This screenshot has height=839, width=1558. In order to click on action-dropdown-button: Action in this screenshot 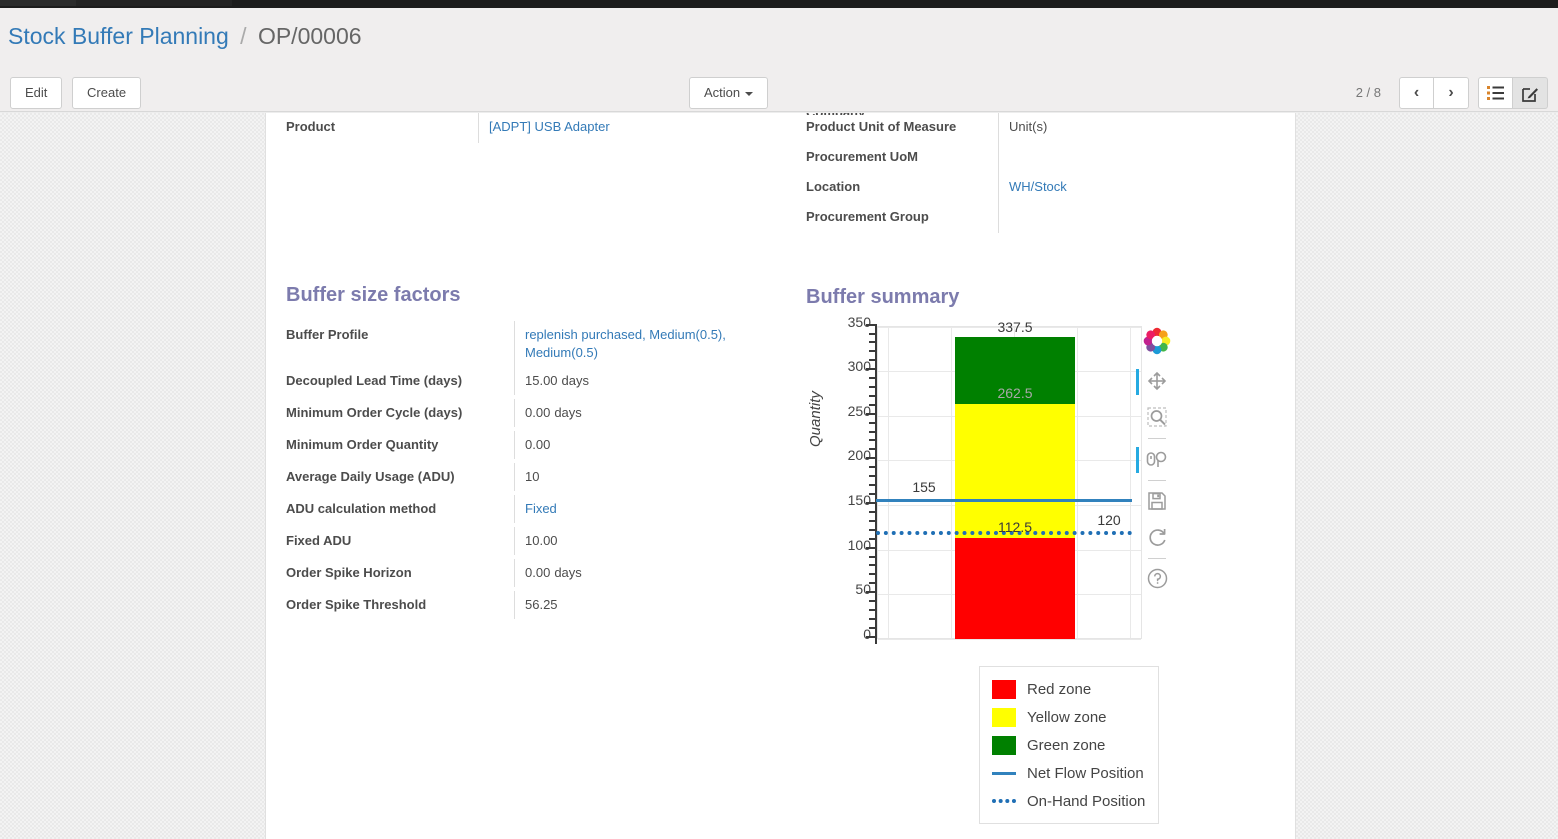, I will do `click(729, 93)`.